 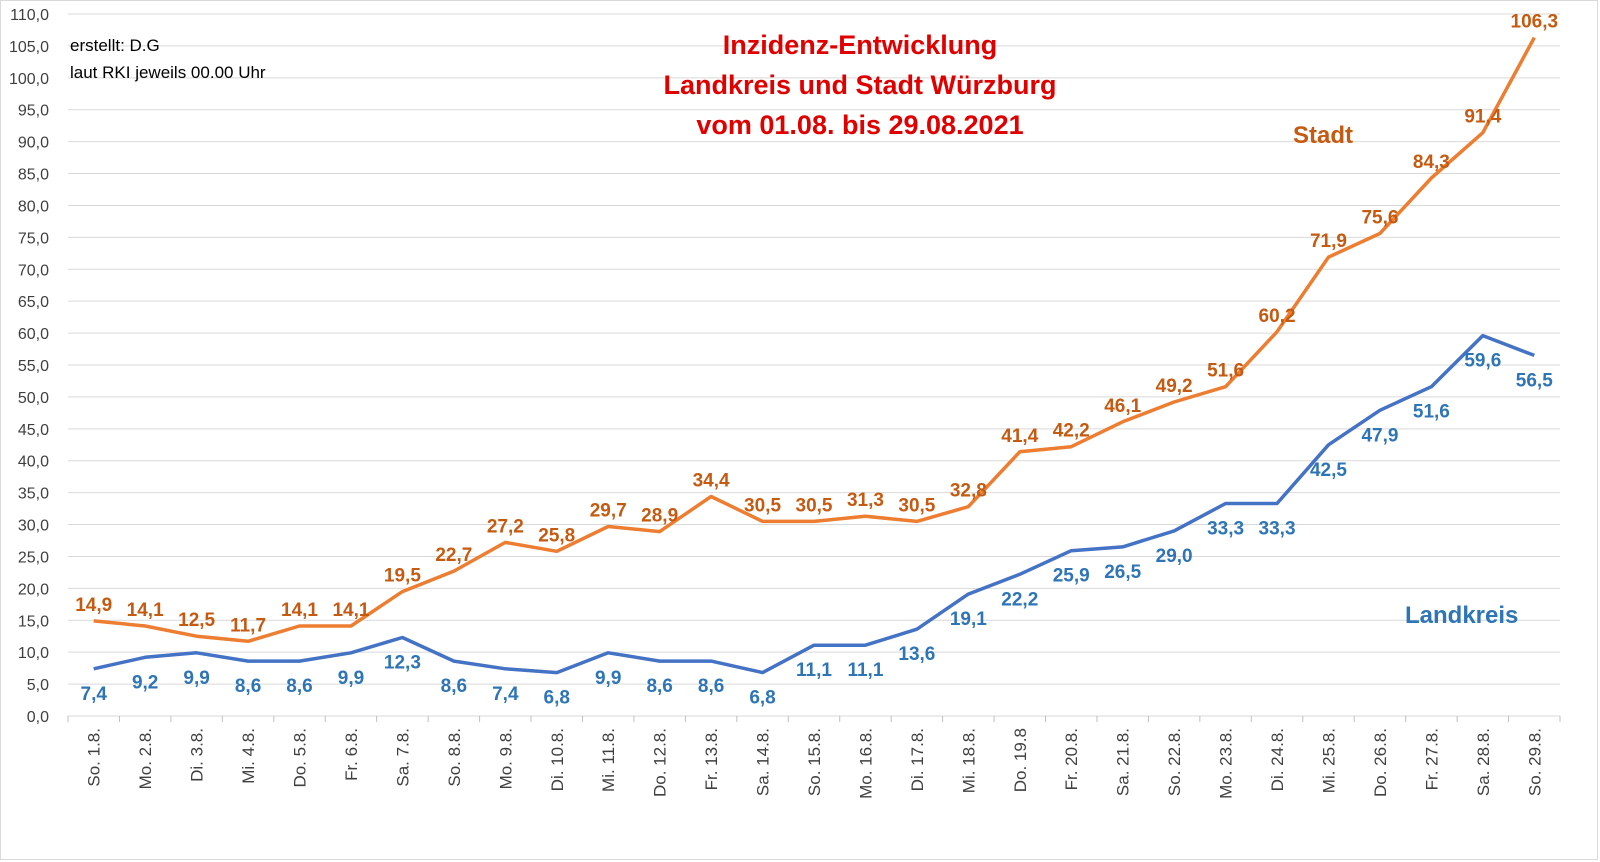 What do you see at coordinates (1379, 435) in the screenshot?
I see `data-label-landkreis: 47,9` at bounding box center [1379, 435].